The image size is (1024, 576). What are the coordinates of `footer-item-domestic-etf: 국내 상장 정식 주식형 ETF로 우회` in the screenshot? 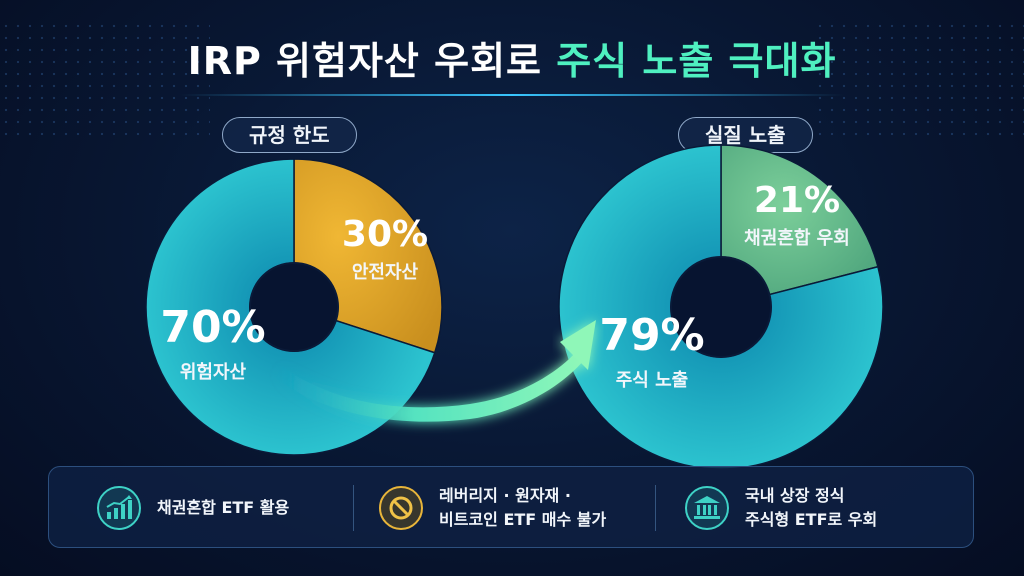 It's located at (781, 508).